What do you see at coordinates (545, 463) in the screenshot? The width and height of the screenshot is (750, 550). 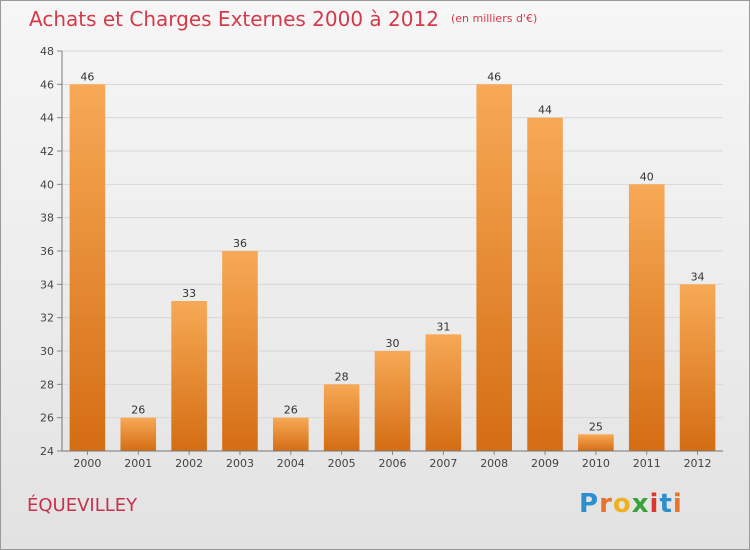 I see `x-tick-label: 2009` at bounding box center [545, 463].